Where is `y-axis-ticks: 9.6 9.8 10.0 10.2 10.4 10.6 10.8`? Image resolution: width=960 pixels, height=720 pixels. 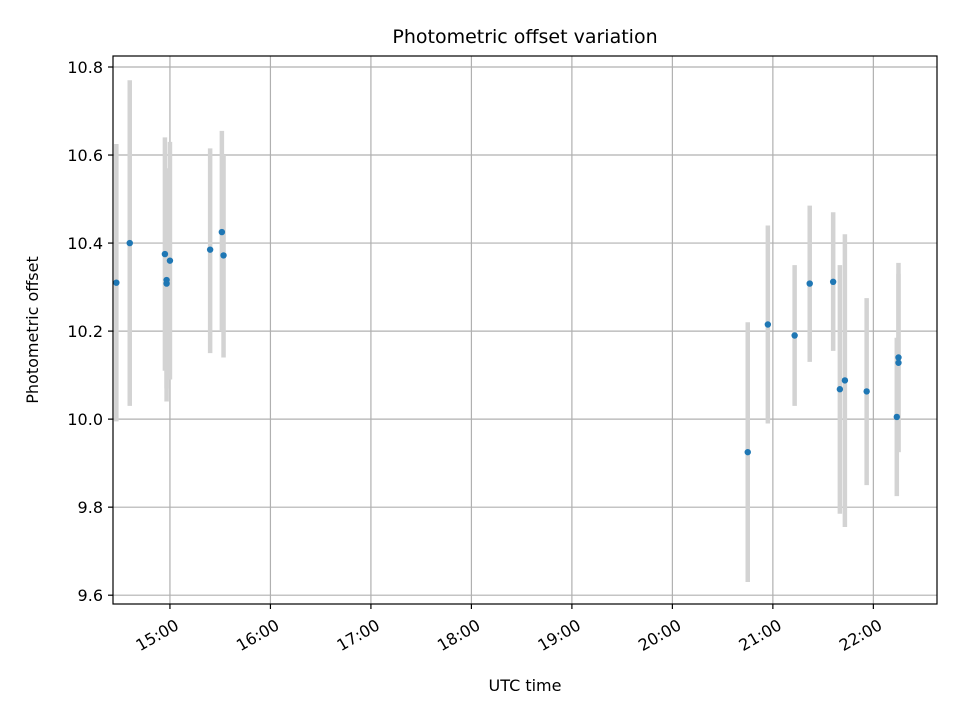 y-axis-ticks: 9.6 9.8 10.0 10.2 10.4 10.6 10.8 is located at coordinates (90, 331).